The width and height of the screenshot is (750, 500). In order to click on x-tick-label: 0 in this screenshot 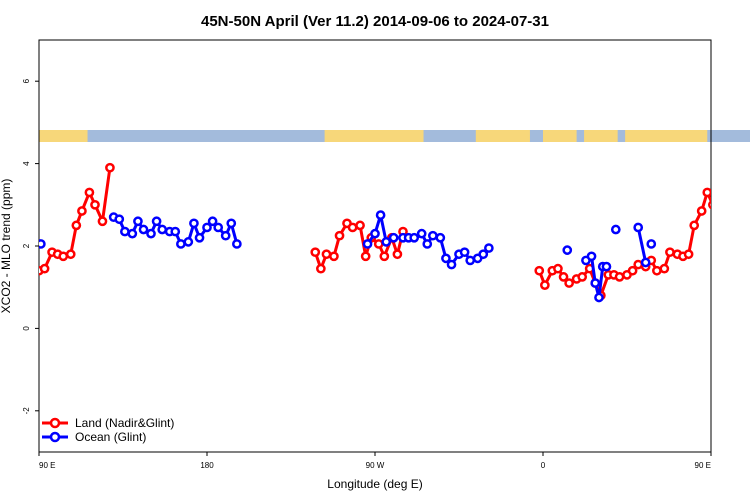, I will do `click(543, 465)`.